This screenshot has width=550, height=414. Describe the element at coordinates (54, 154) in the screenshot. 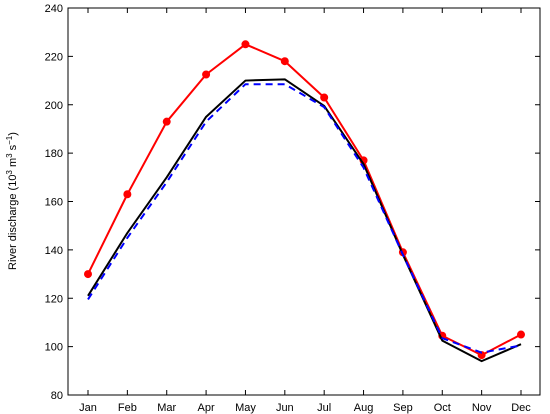

I see `y-tick-label: 180` at that location.